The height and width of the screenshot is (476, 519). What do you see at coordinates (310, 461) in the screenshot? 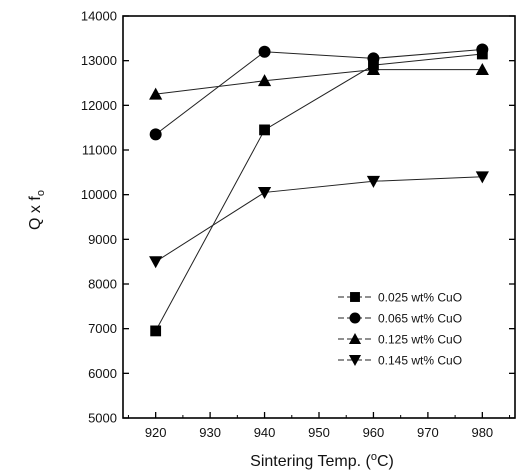
I see `x-axis-title-main: Sintering Temp. (` at bounding box center [310, 461].